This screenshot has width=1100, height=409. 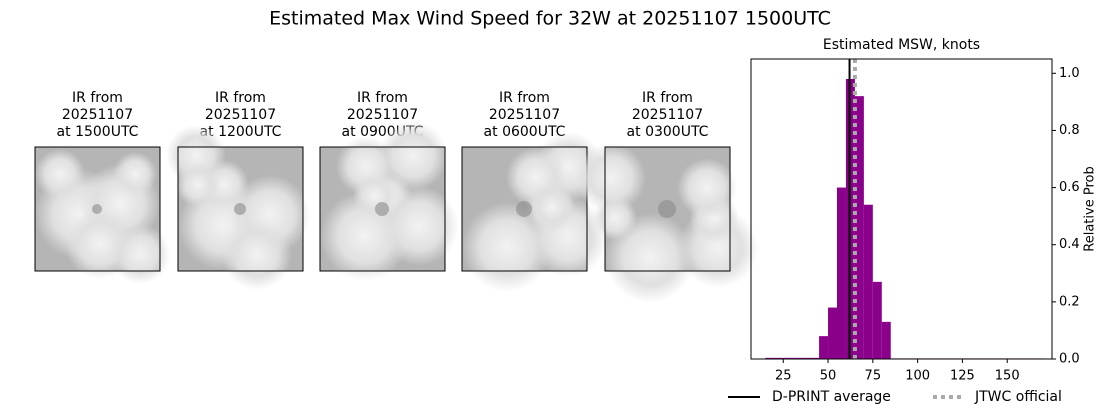 I want to click on legend-label: JTWC official, so click(x=1018, y=397).